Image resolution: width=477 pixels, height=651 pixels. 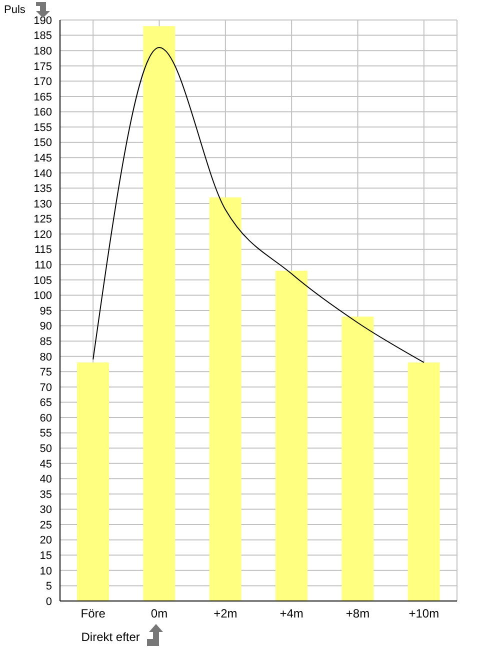 I want to click on y-tick-label: 55, so click(x=46, y=434).